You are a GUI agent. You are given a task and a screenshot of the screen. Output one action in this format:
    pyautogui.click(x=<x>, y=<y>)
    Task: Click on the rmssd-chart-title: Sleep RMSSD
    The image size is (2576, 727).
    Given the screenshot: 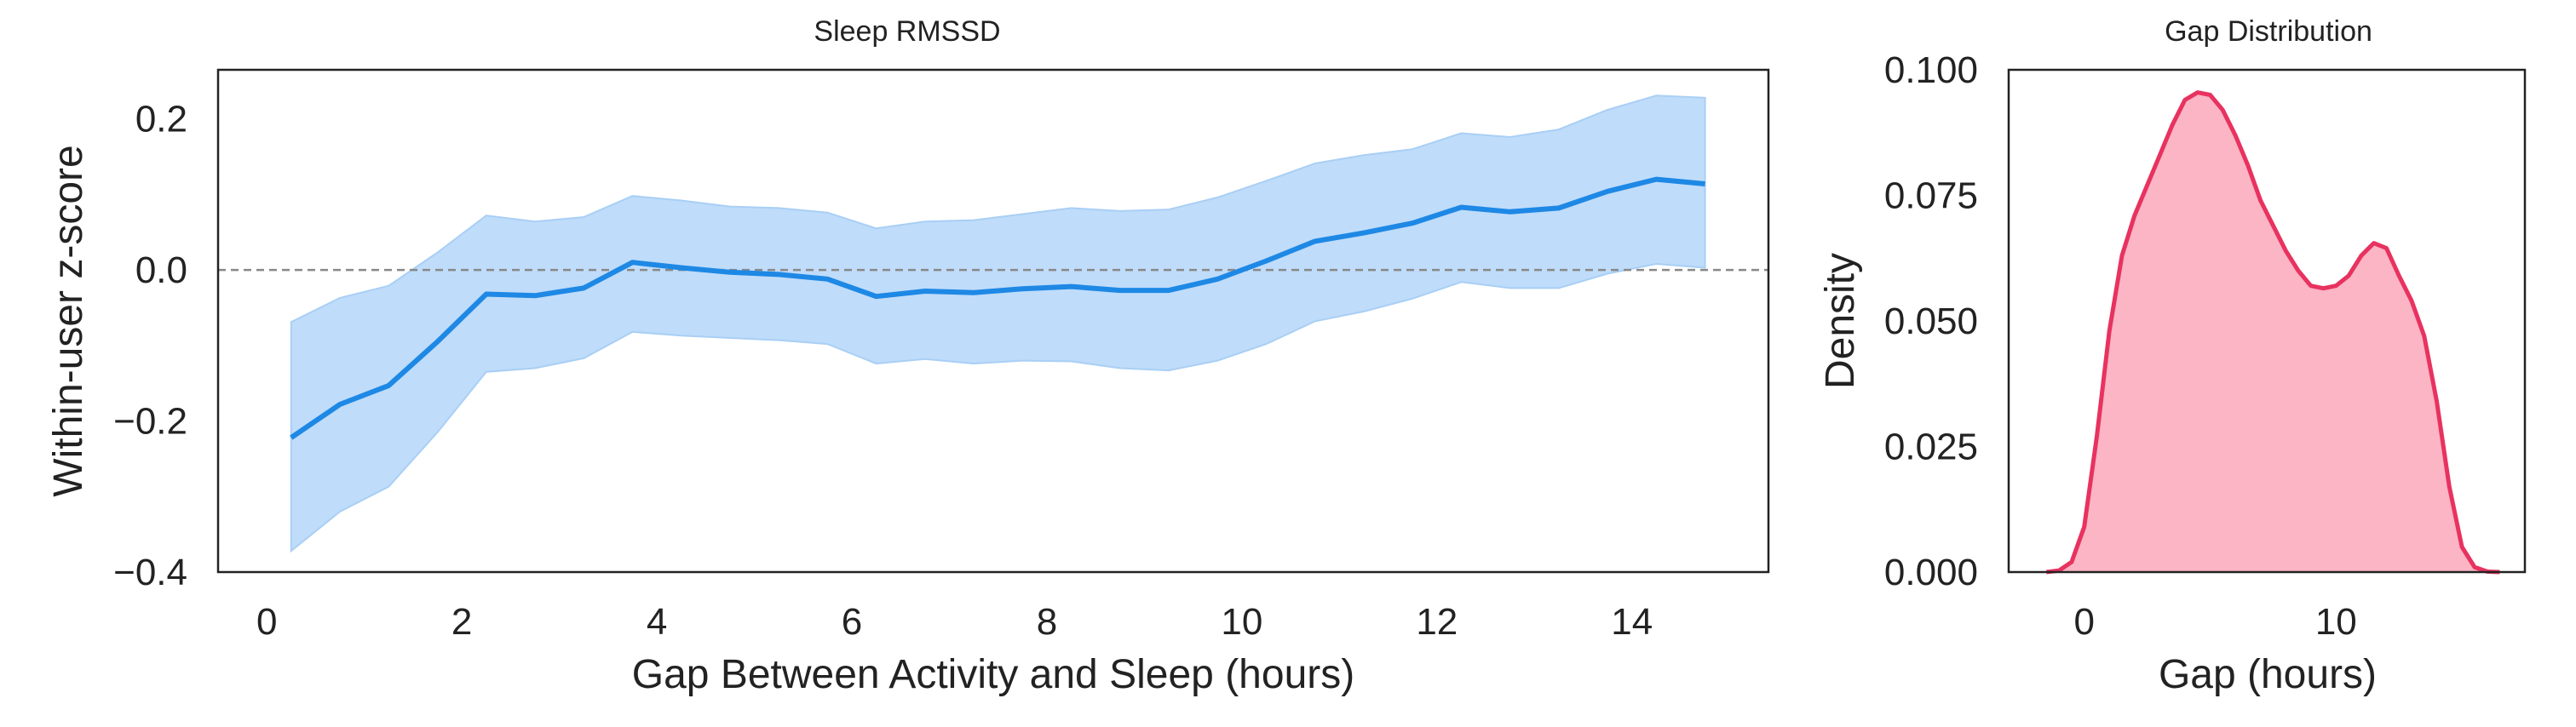 What is the action you would take?
    pyautogui.click(x=907, y=31)
    